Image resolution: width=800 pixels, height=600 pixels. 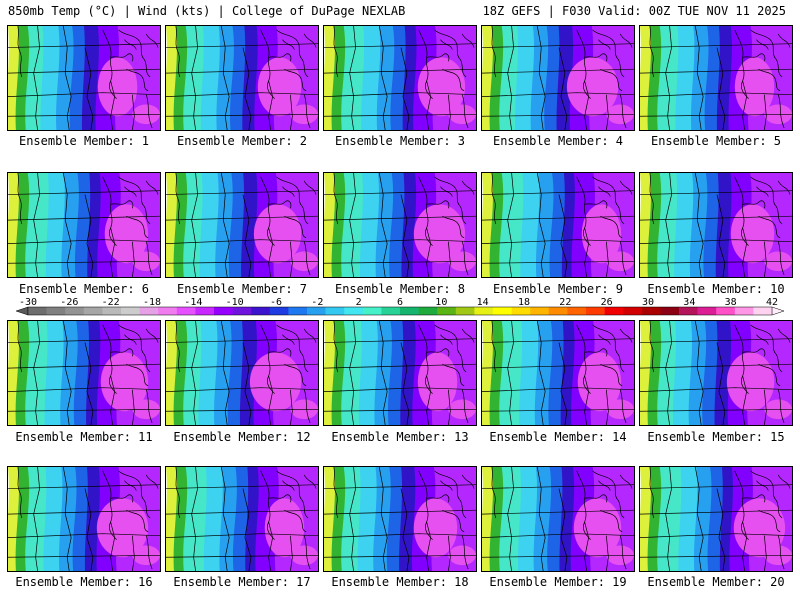 What do you see at coordinates (731, 302) in the screenshot?
I see `colorbar-tick-label: 38` at bounding box center [731, 302].